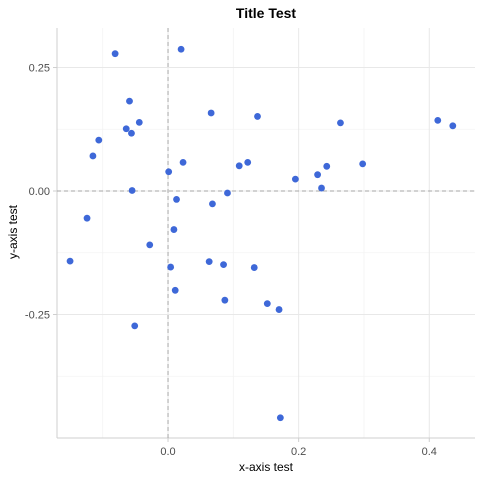 The width and height of the screenshot is (480, 480). I want to click on x-tick-label: 0.2, so click(298, 452).